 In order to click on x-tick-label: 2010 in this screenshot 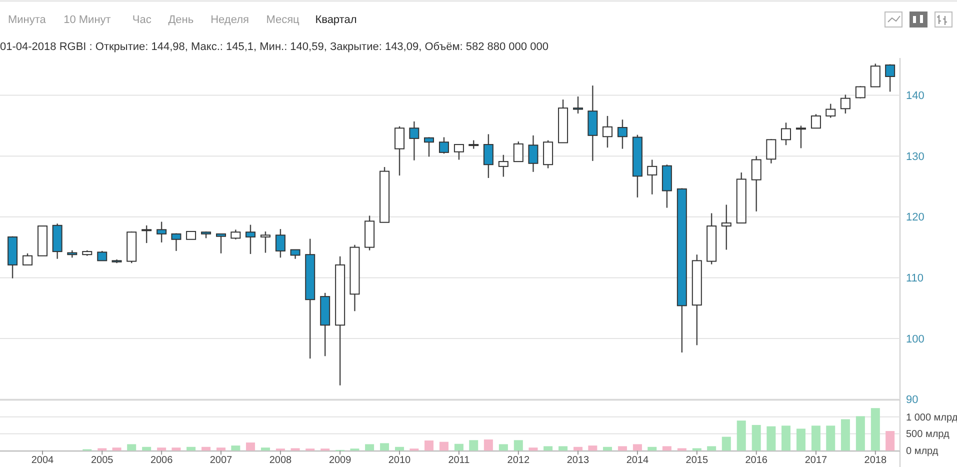, I will do `click(400, 460)`.